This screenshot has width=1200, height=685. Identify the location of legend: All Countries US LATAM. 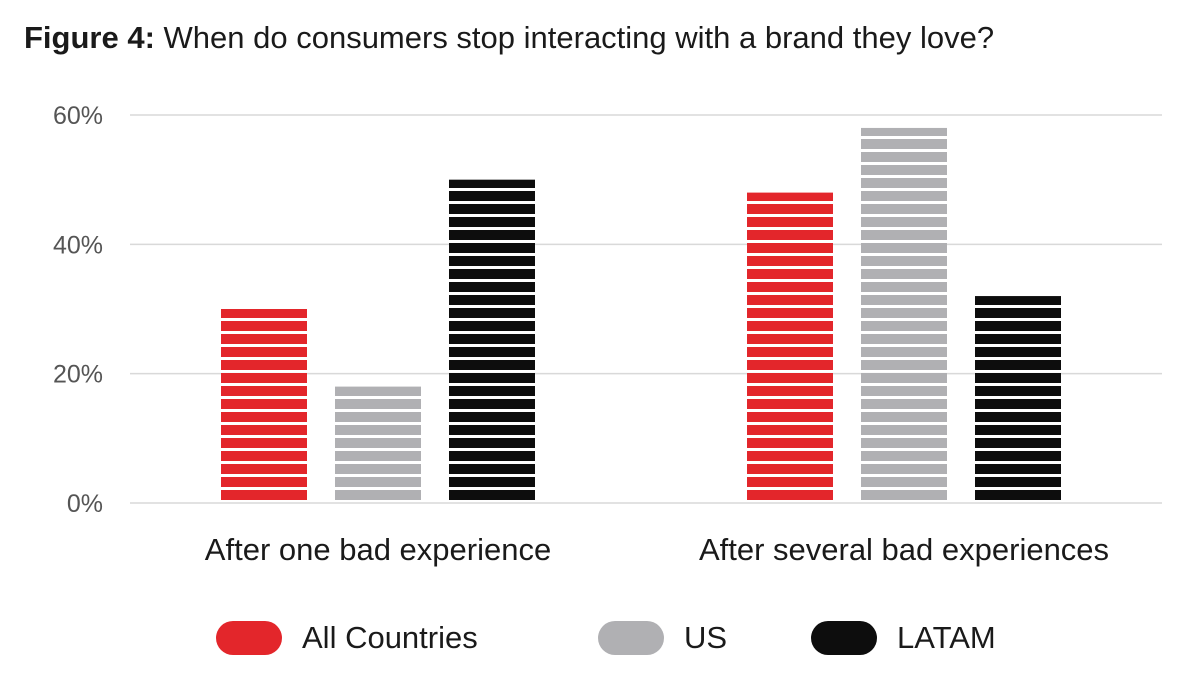
(600, 638).